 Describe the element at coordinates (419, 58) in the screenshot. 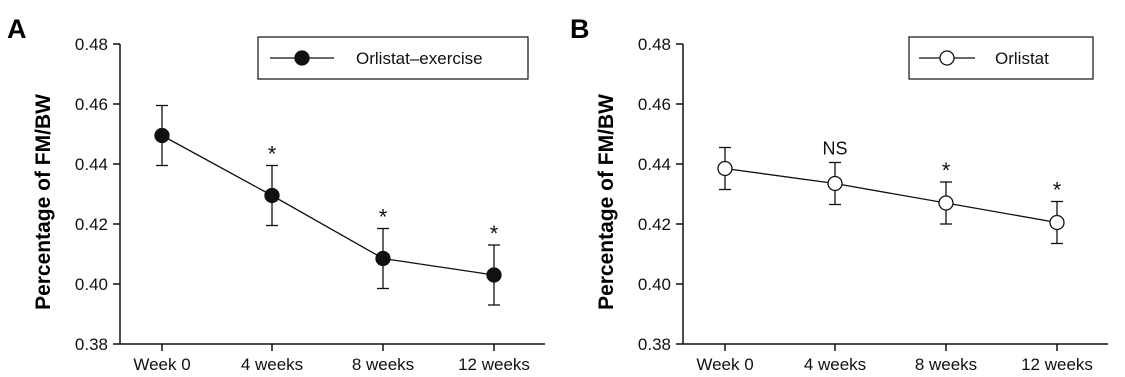

I see `legend-label: Orlistat–exercise` at that location.